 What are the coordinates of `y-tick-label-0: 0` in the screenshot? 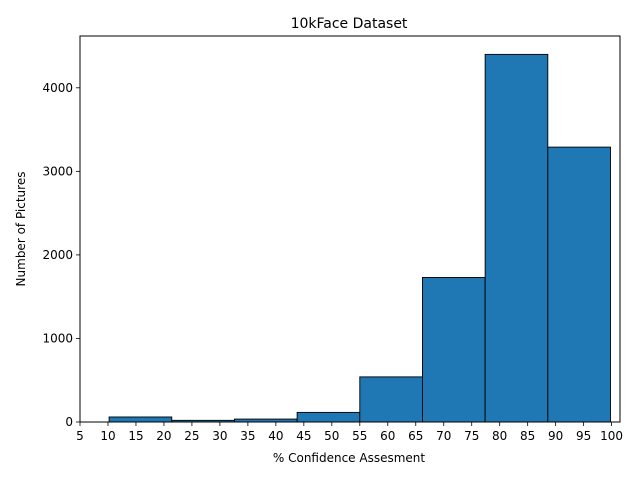 It's located at (69, 422).